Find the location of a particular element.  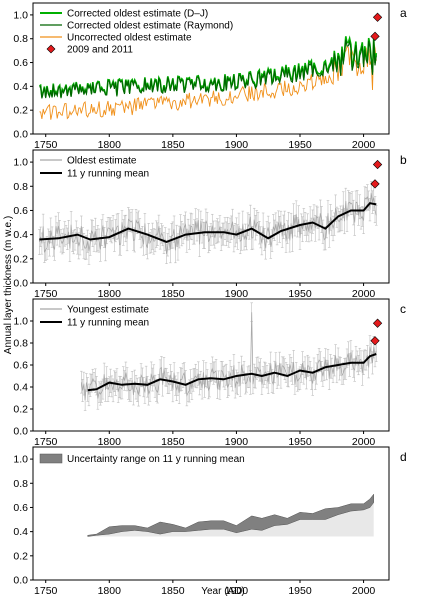

x-tick-label-b: 2000 is located at coordinates (364, 294).